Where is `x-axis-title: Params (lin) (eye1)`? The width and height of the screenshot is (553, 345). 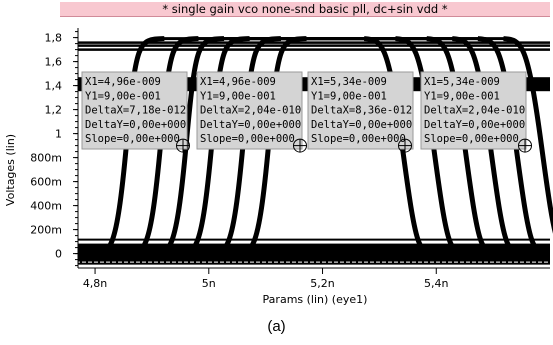
x-axis-title: Params (lin) (eye1) is located at coordinates (315, 299).